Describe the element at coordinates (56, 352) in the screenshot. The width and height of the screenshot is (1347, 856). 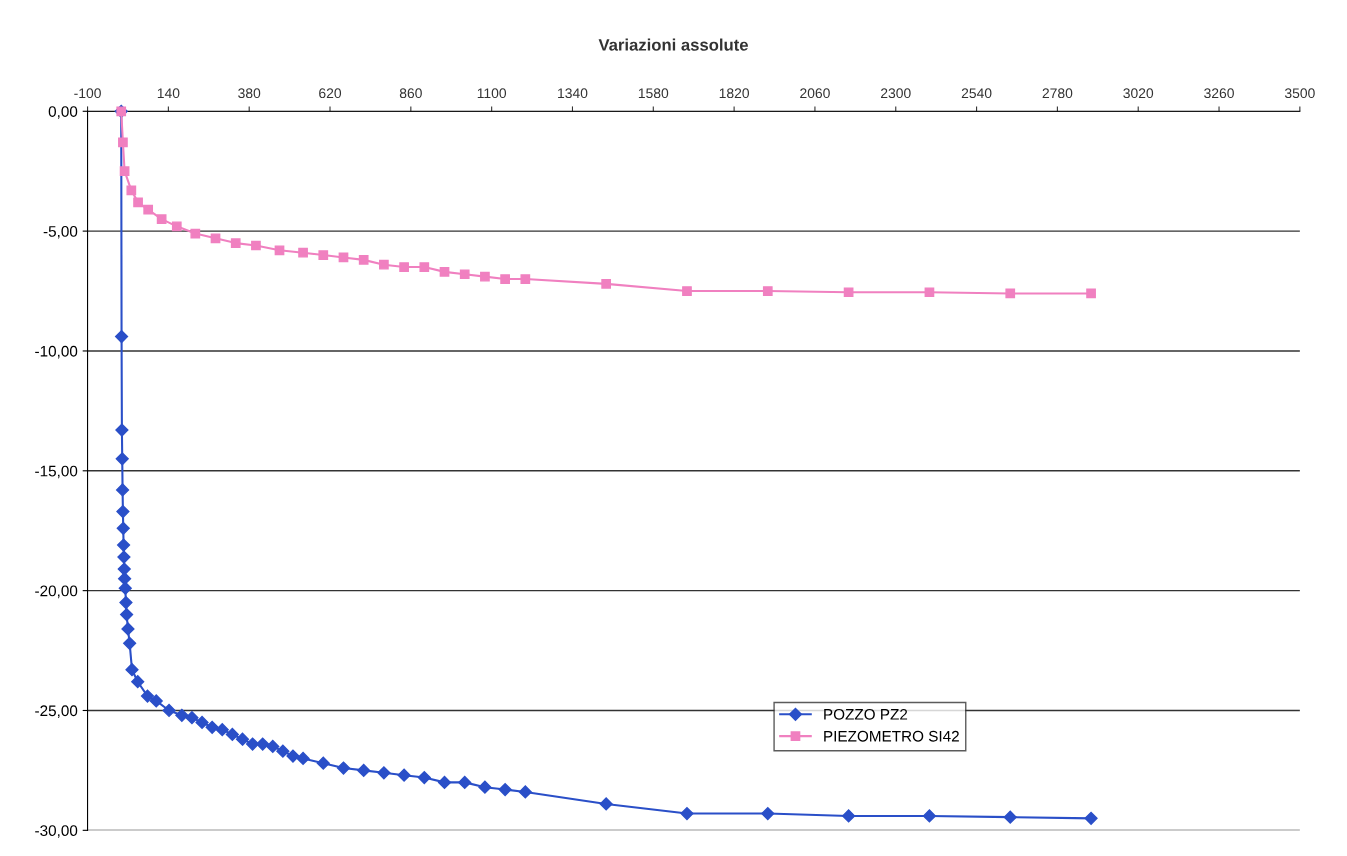
I see `y-tick-label: -10,00` at that location.